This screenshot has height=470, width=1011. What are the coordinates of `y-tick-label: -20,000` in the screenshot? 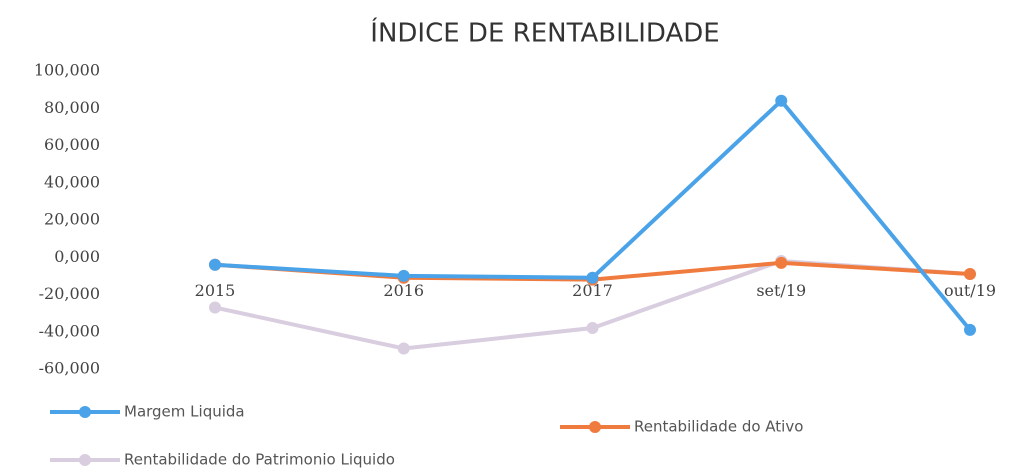 It's located at (69, 293).